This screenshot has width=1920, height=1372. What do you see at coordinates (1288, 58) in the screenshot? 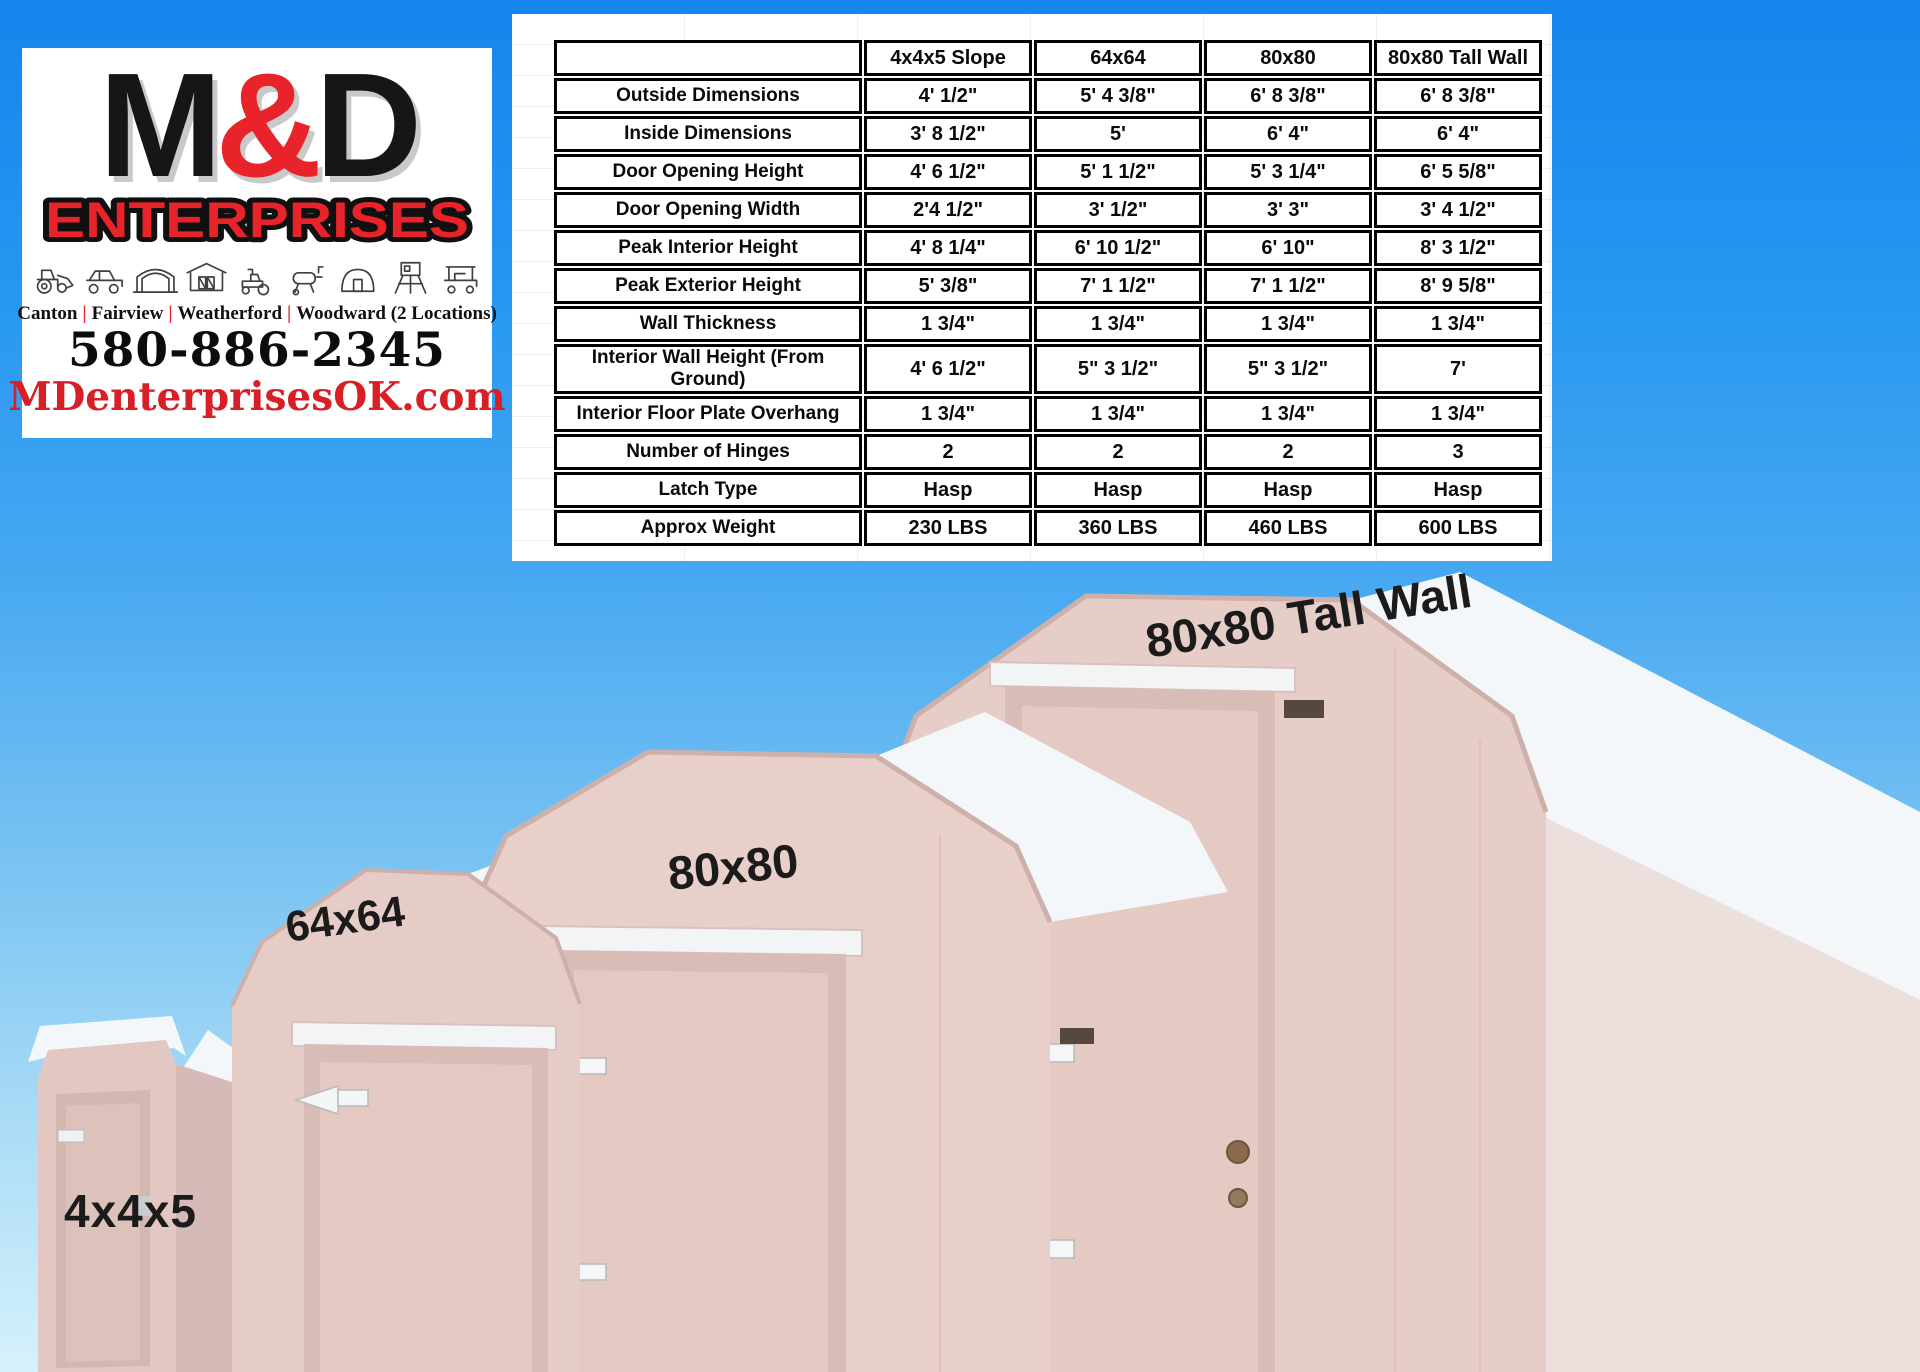
I see `spec-column-header: 80x80` at bounding box center [1288, 58].